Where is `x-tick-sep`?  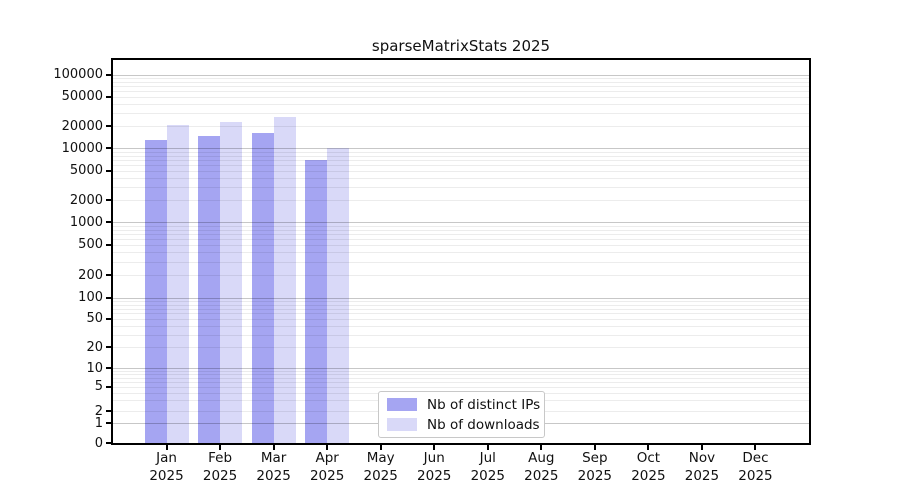 x-tick-sep is located at coordinates (594, 447).